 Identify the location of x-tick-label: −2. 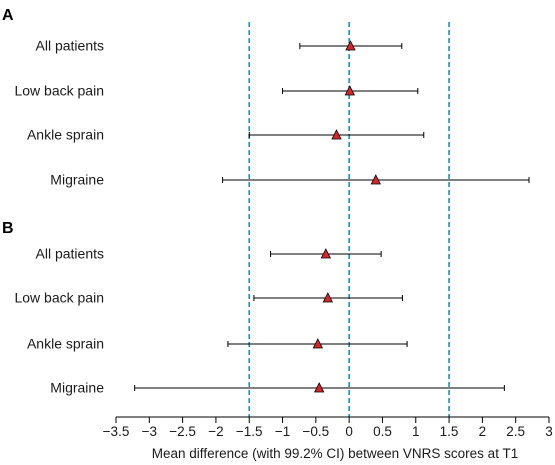
(215, 431).